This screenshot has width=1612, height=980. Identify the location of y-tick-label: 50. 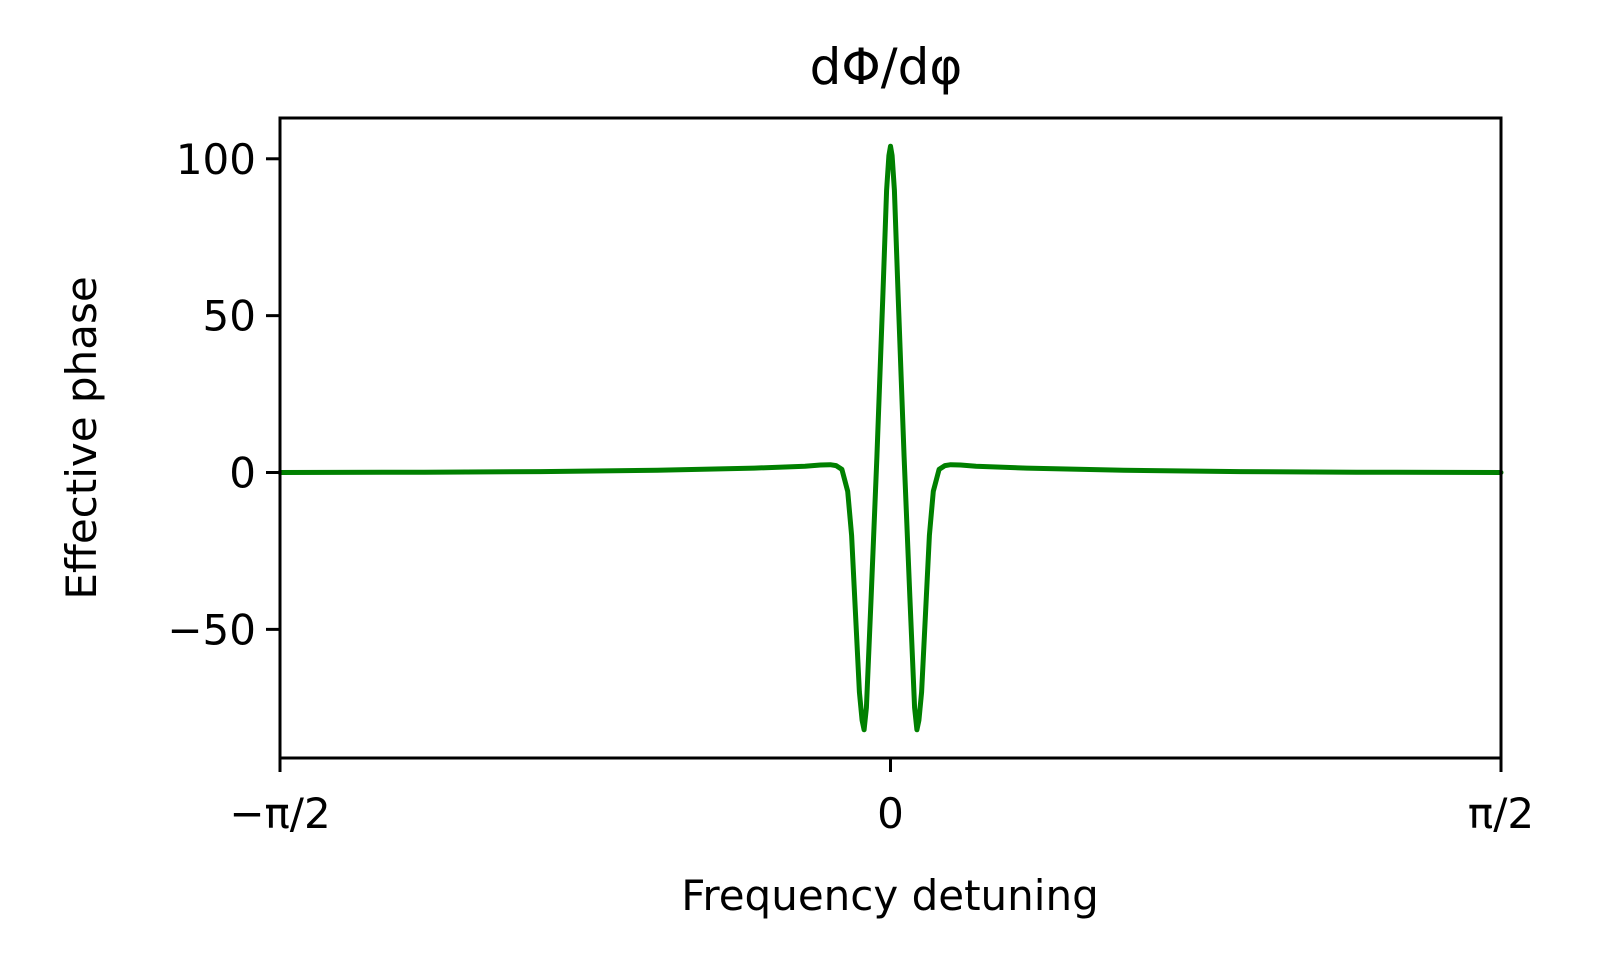
(229, 316).